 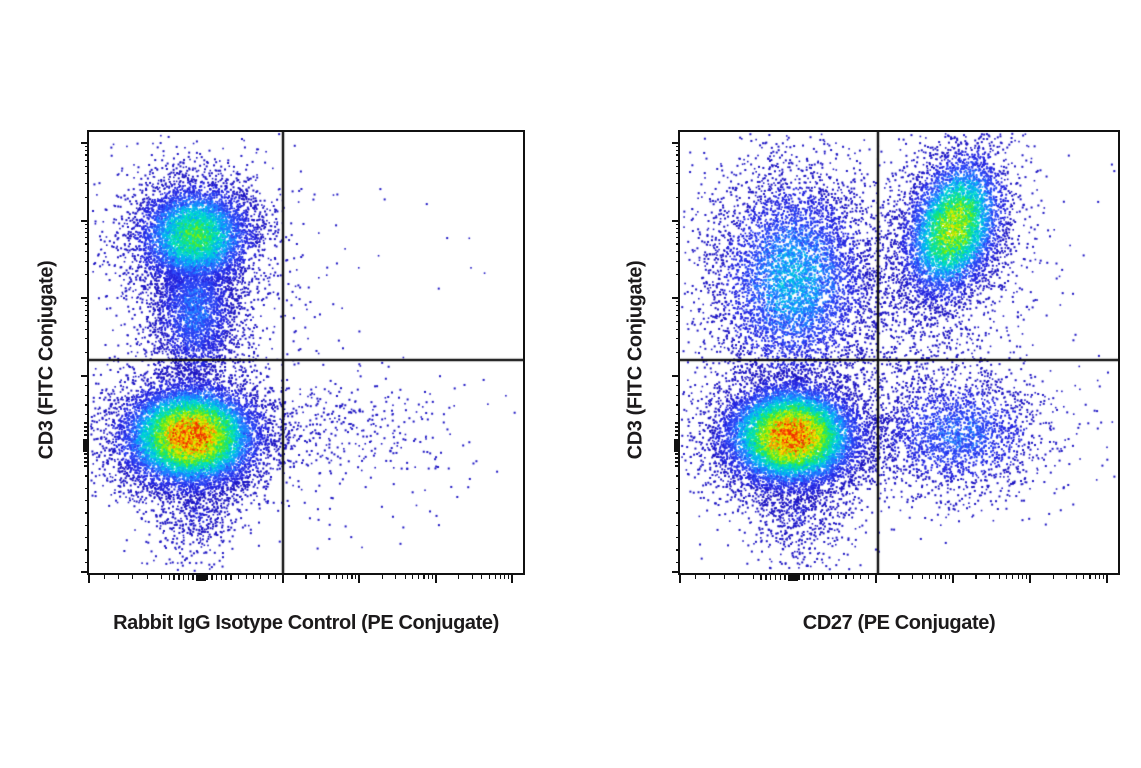 I want to click on cd27-y-axis-label: CD3 (FITC Conjugate), so click(x=635, y=360).